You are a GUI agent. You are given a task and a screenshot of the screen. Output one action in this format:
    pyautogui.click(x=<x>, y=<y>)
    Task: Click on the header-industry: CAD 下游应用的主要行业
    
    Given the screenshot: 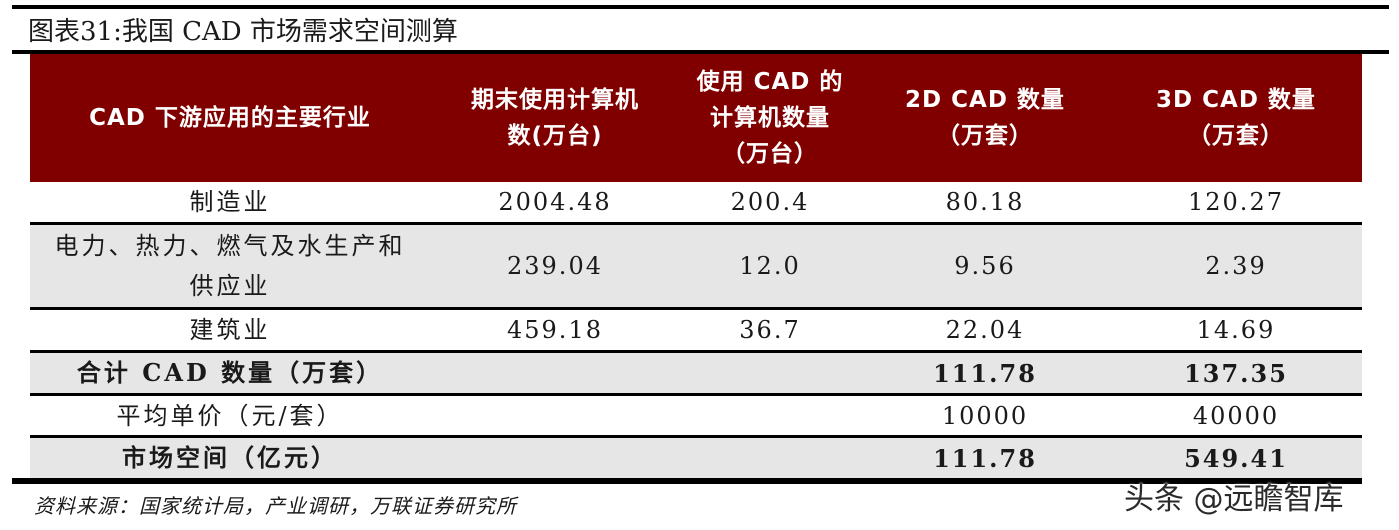 What is the action you would take?
    pyautogui.click(x=230, y=118)
    